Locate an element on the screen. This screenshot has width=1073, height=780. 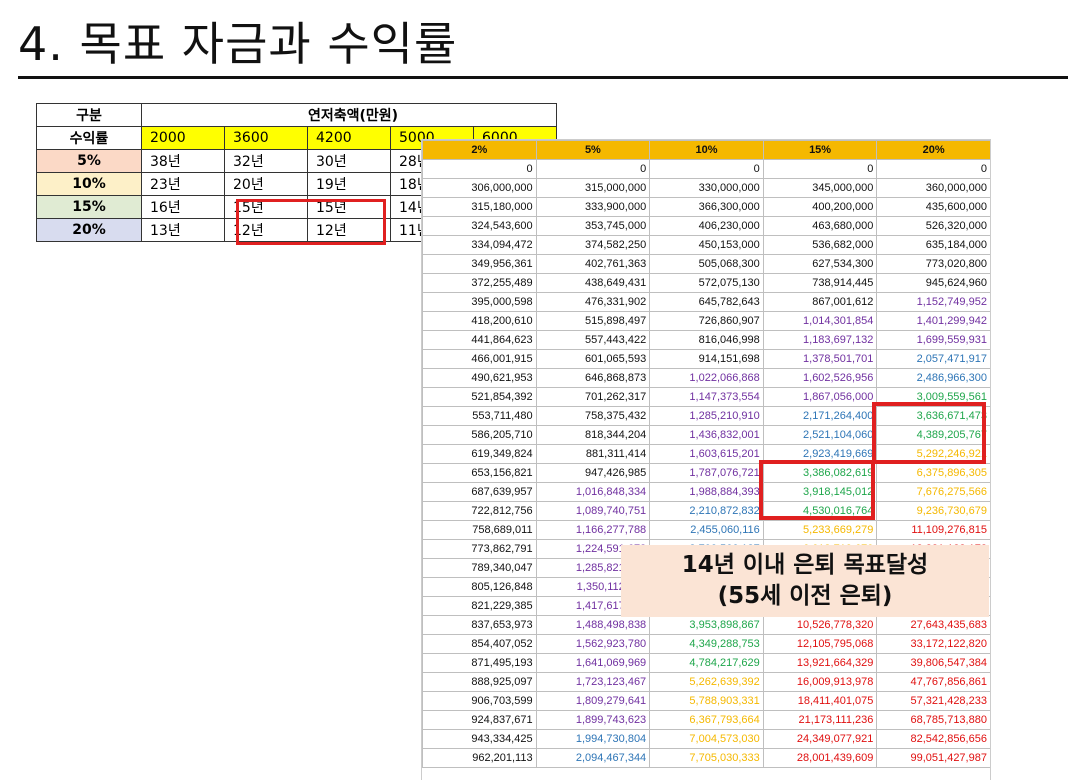
callout-line-1: 14년 이내 은퇴 목표달성 is located at coordinates (805, 565).